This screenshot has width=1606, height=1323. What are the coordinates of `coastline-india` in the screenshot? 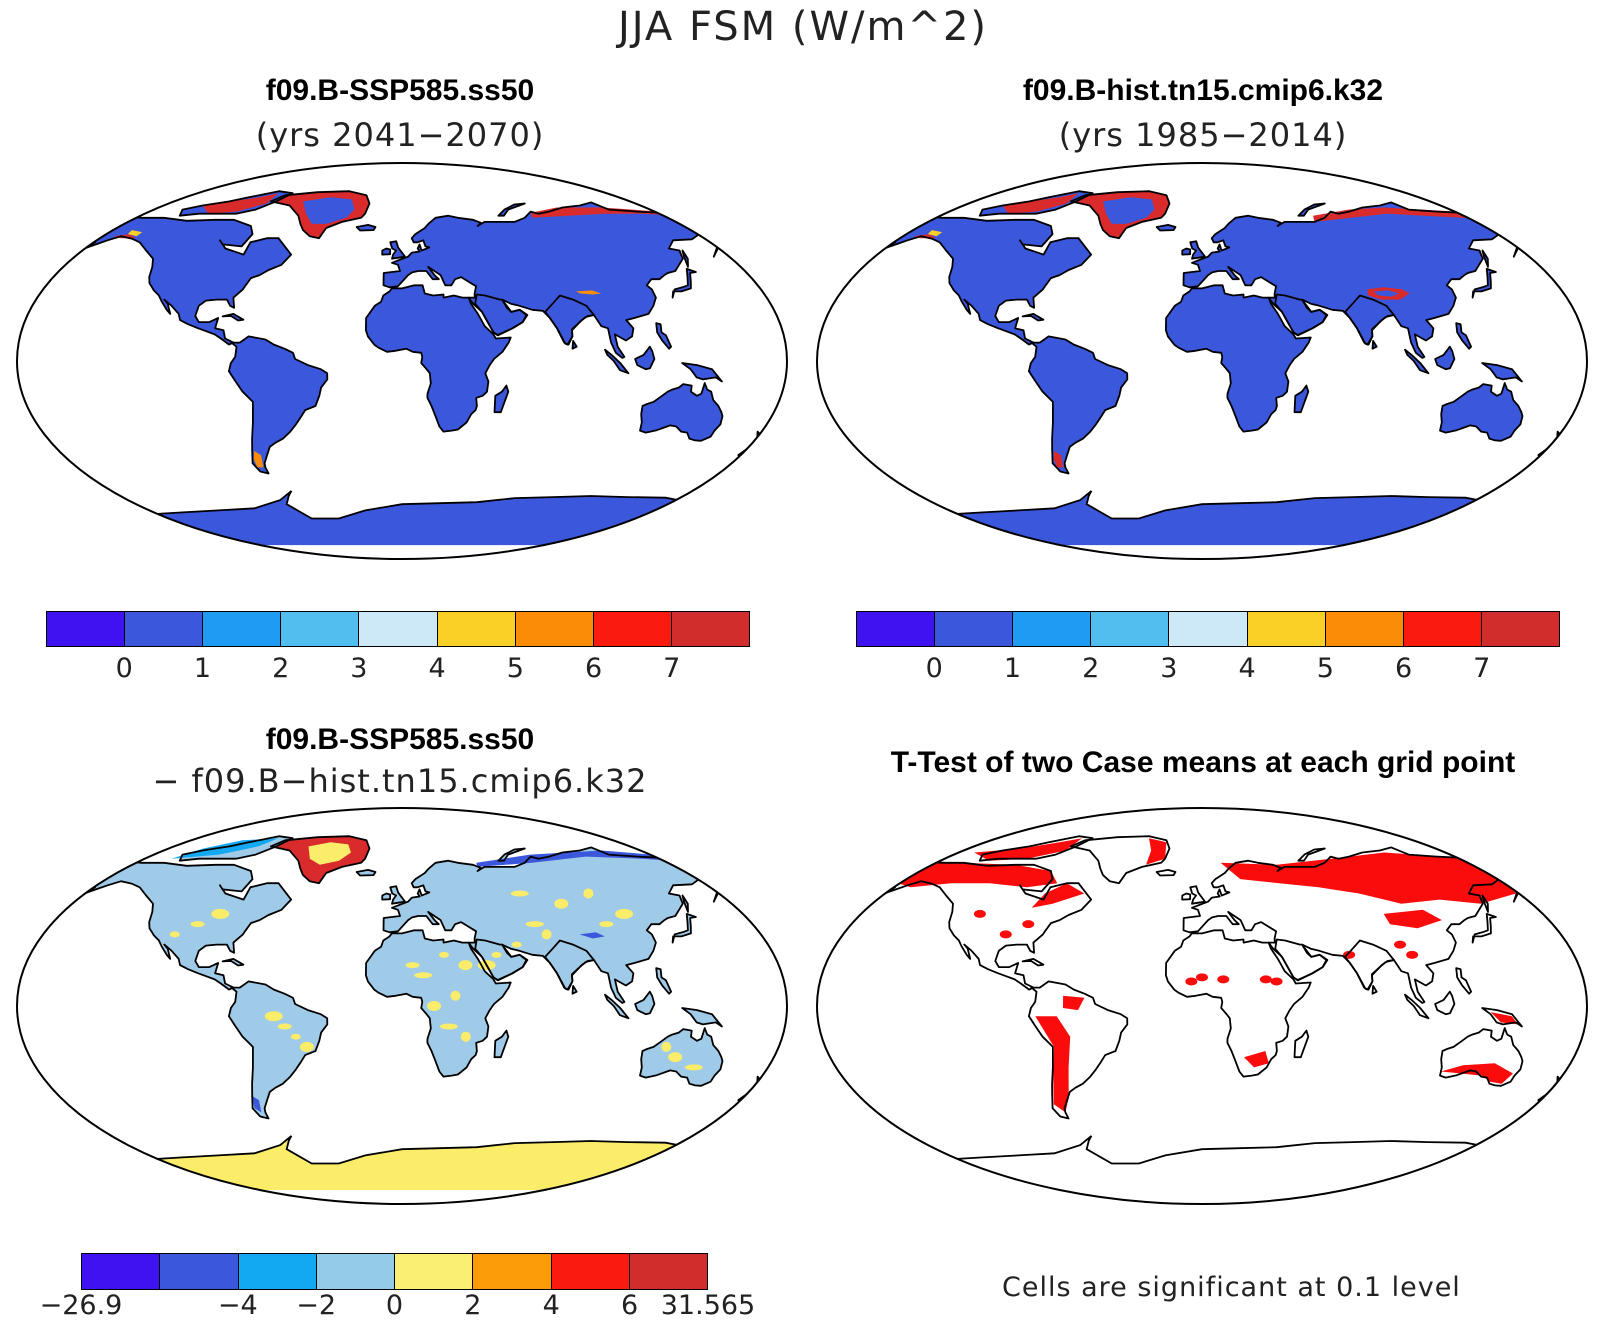 It's located at (1369, 320).